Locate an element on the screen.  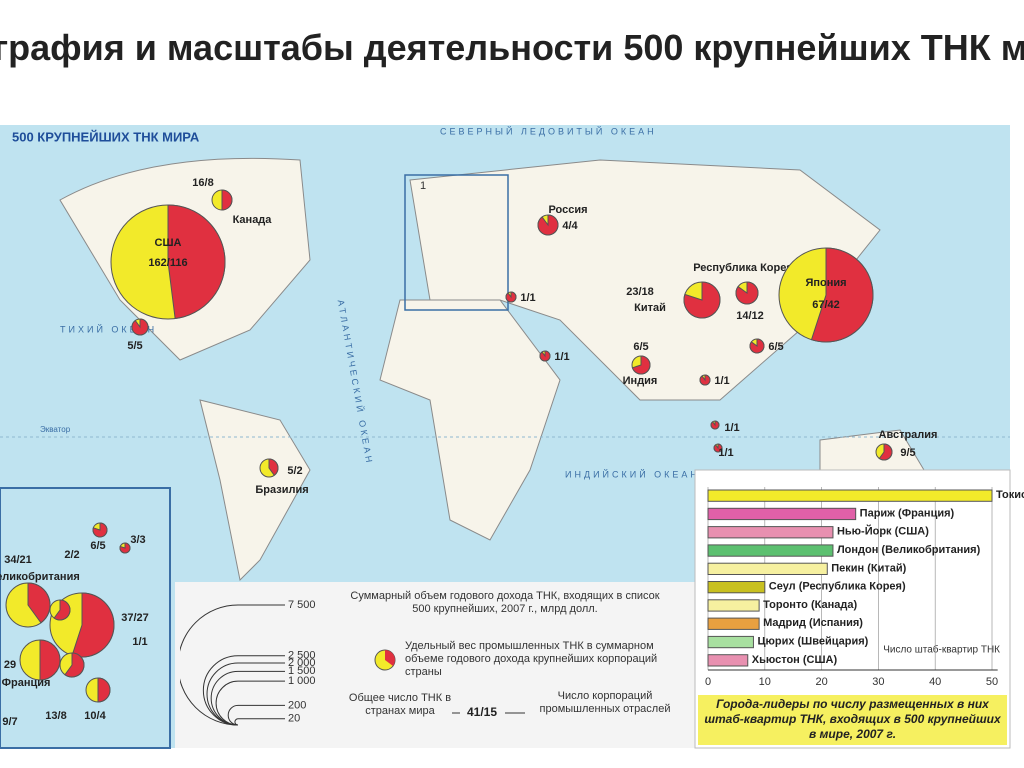
x-tick-label: 30 is located at coordinates (878, 682).